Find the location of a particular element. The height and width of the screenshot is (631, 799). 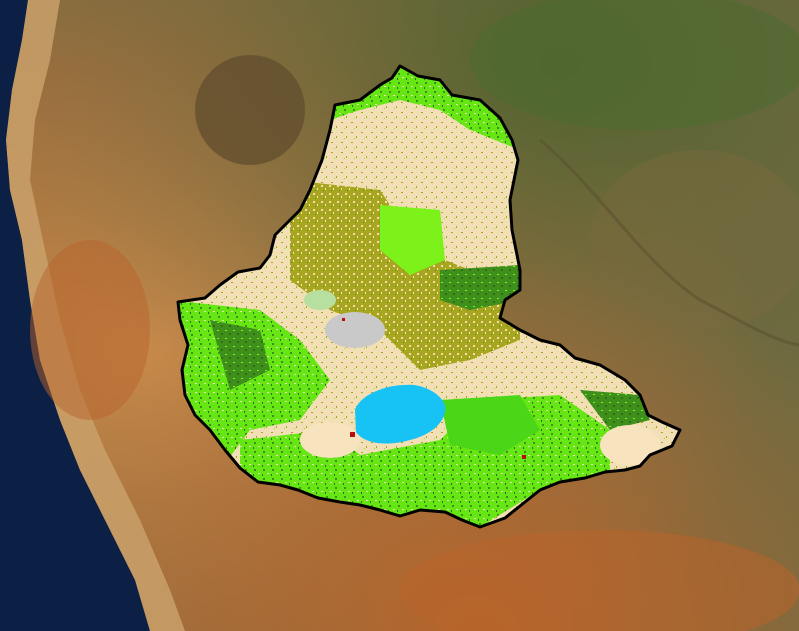

pan-east is located at coordinates (694, 240).